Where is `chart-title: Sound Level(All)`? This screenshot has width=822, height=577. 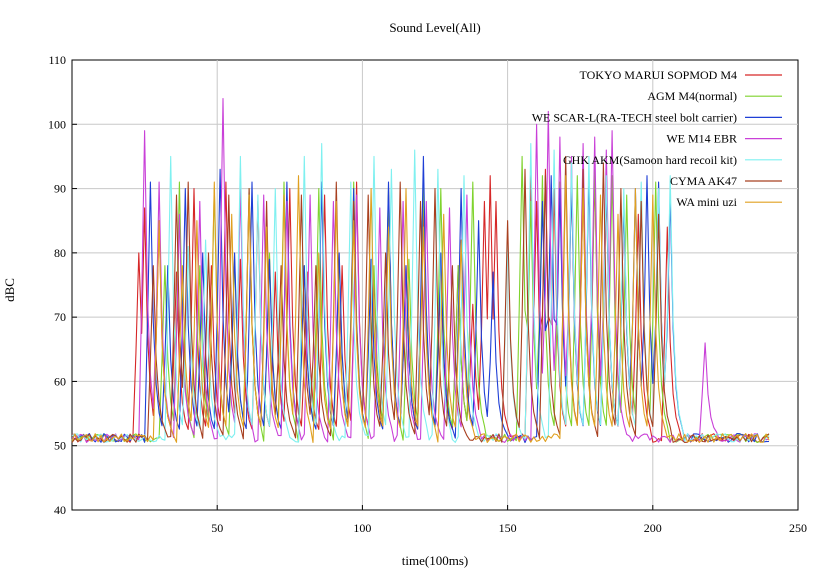 chart-title: Sound Level(All) is located at coordinates (434, 27).